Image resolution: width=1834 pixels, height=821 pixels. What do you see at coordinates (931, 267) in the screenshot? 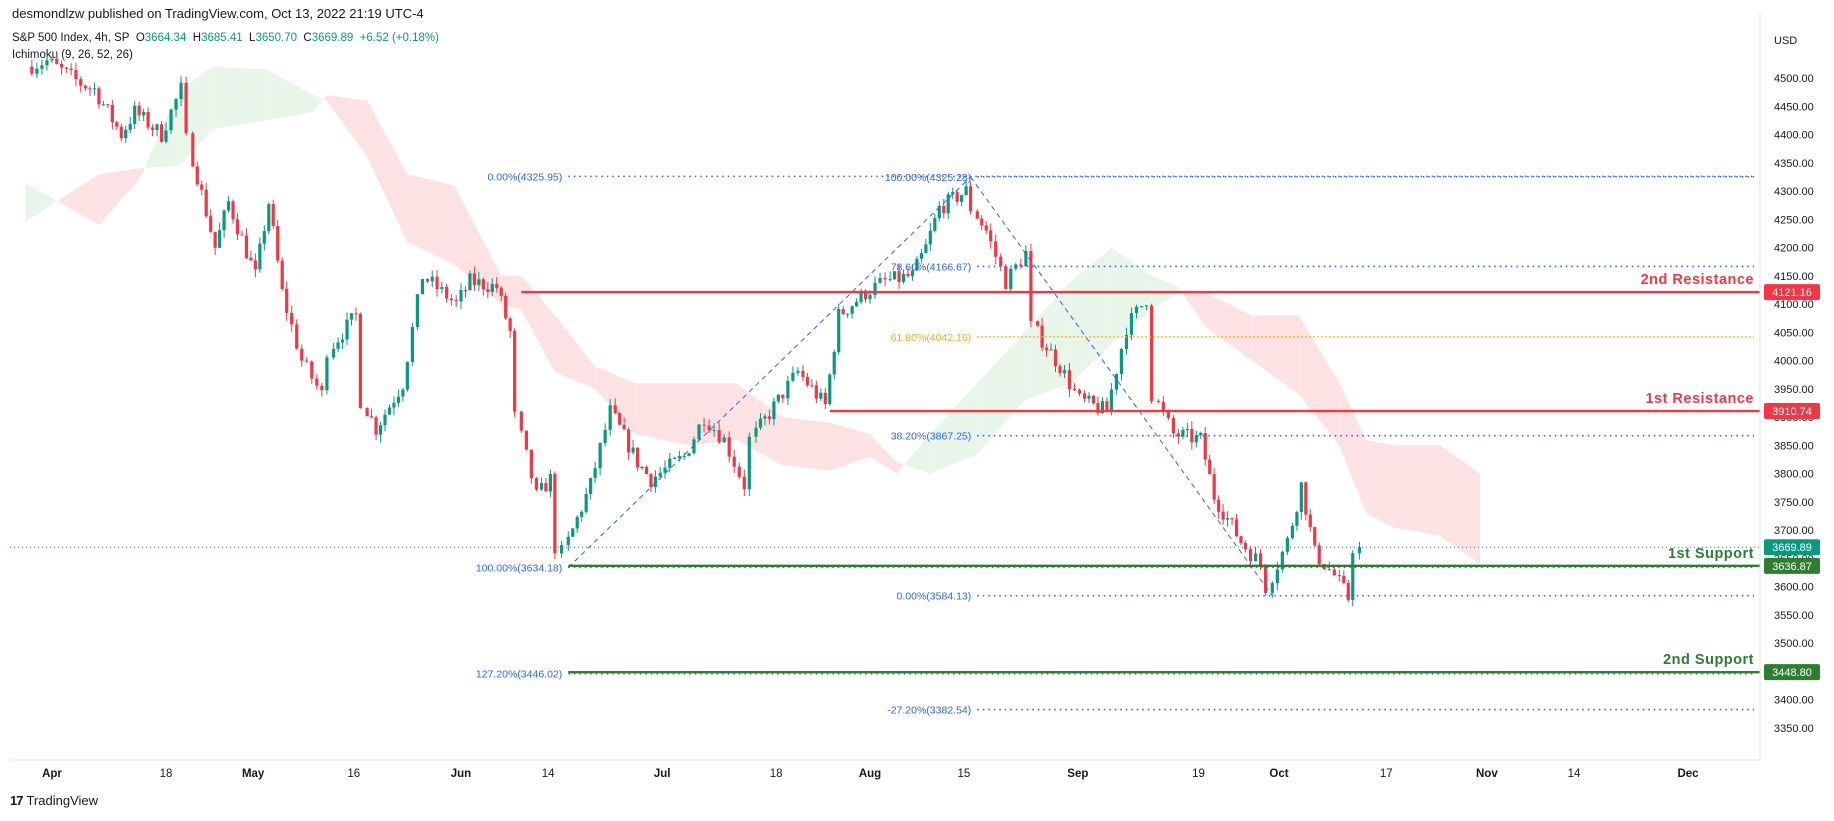
I see `fib-level-label: 78.60%(4166.67)` at bounding box center [931, 267].